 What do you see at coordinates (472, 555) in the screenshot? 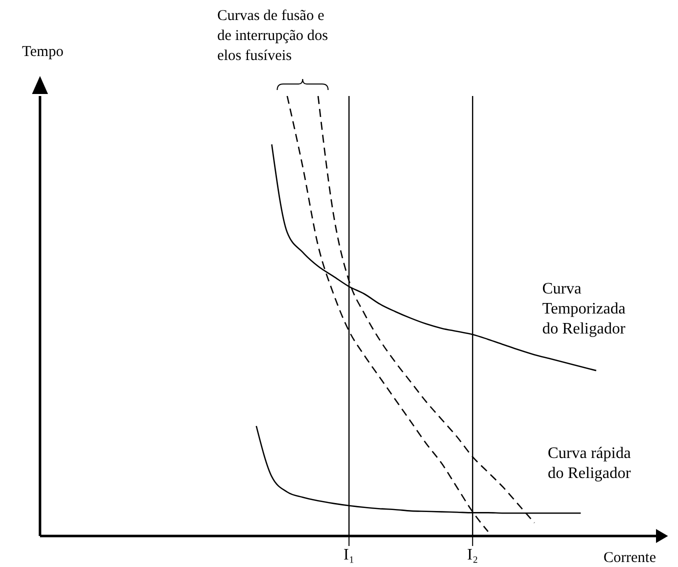
I see `x-tick-label: I₂` at bounding box center [472, 555].